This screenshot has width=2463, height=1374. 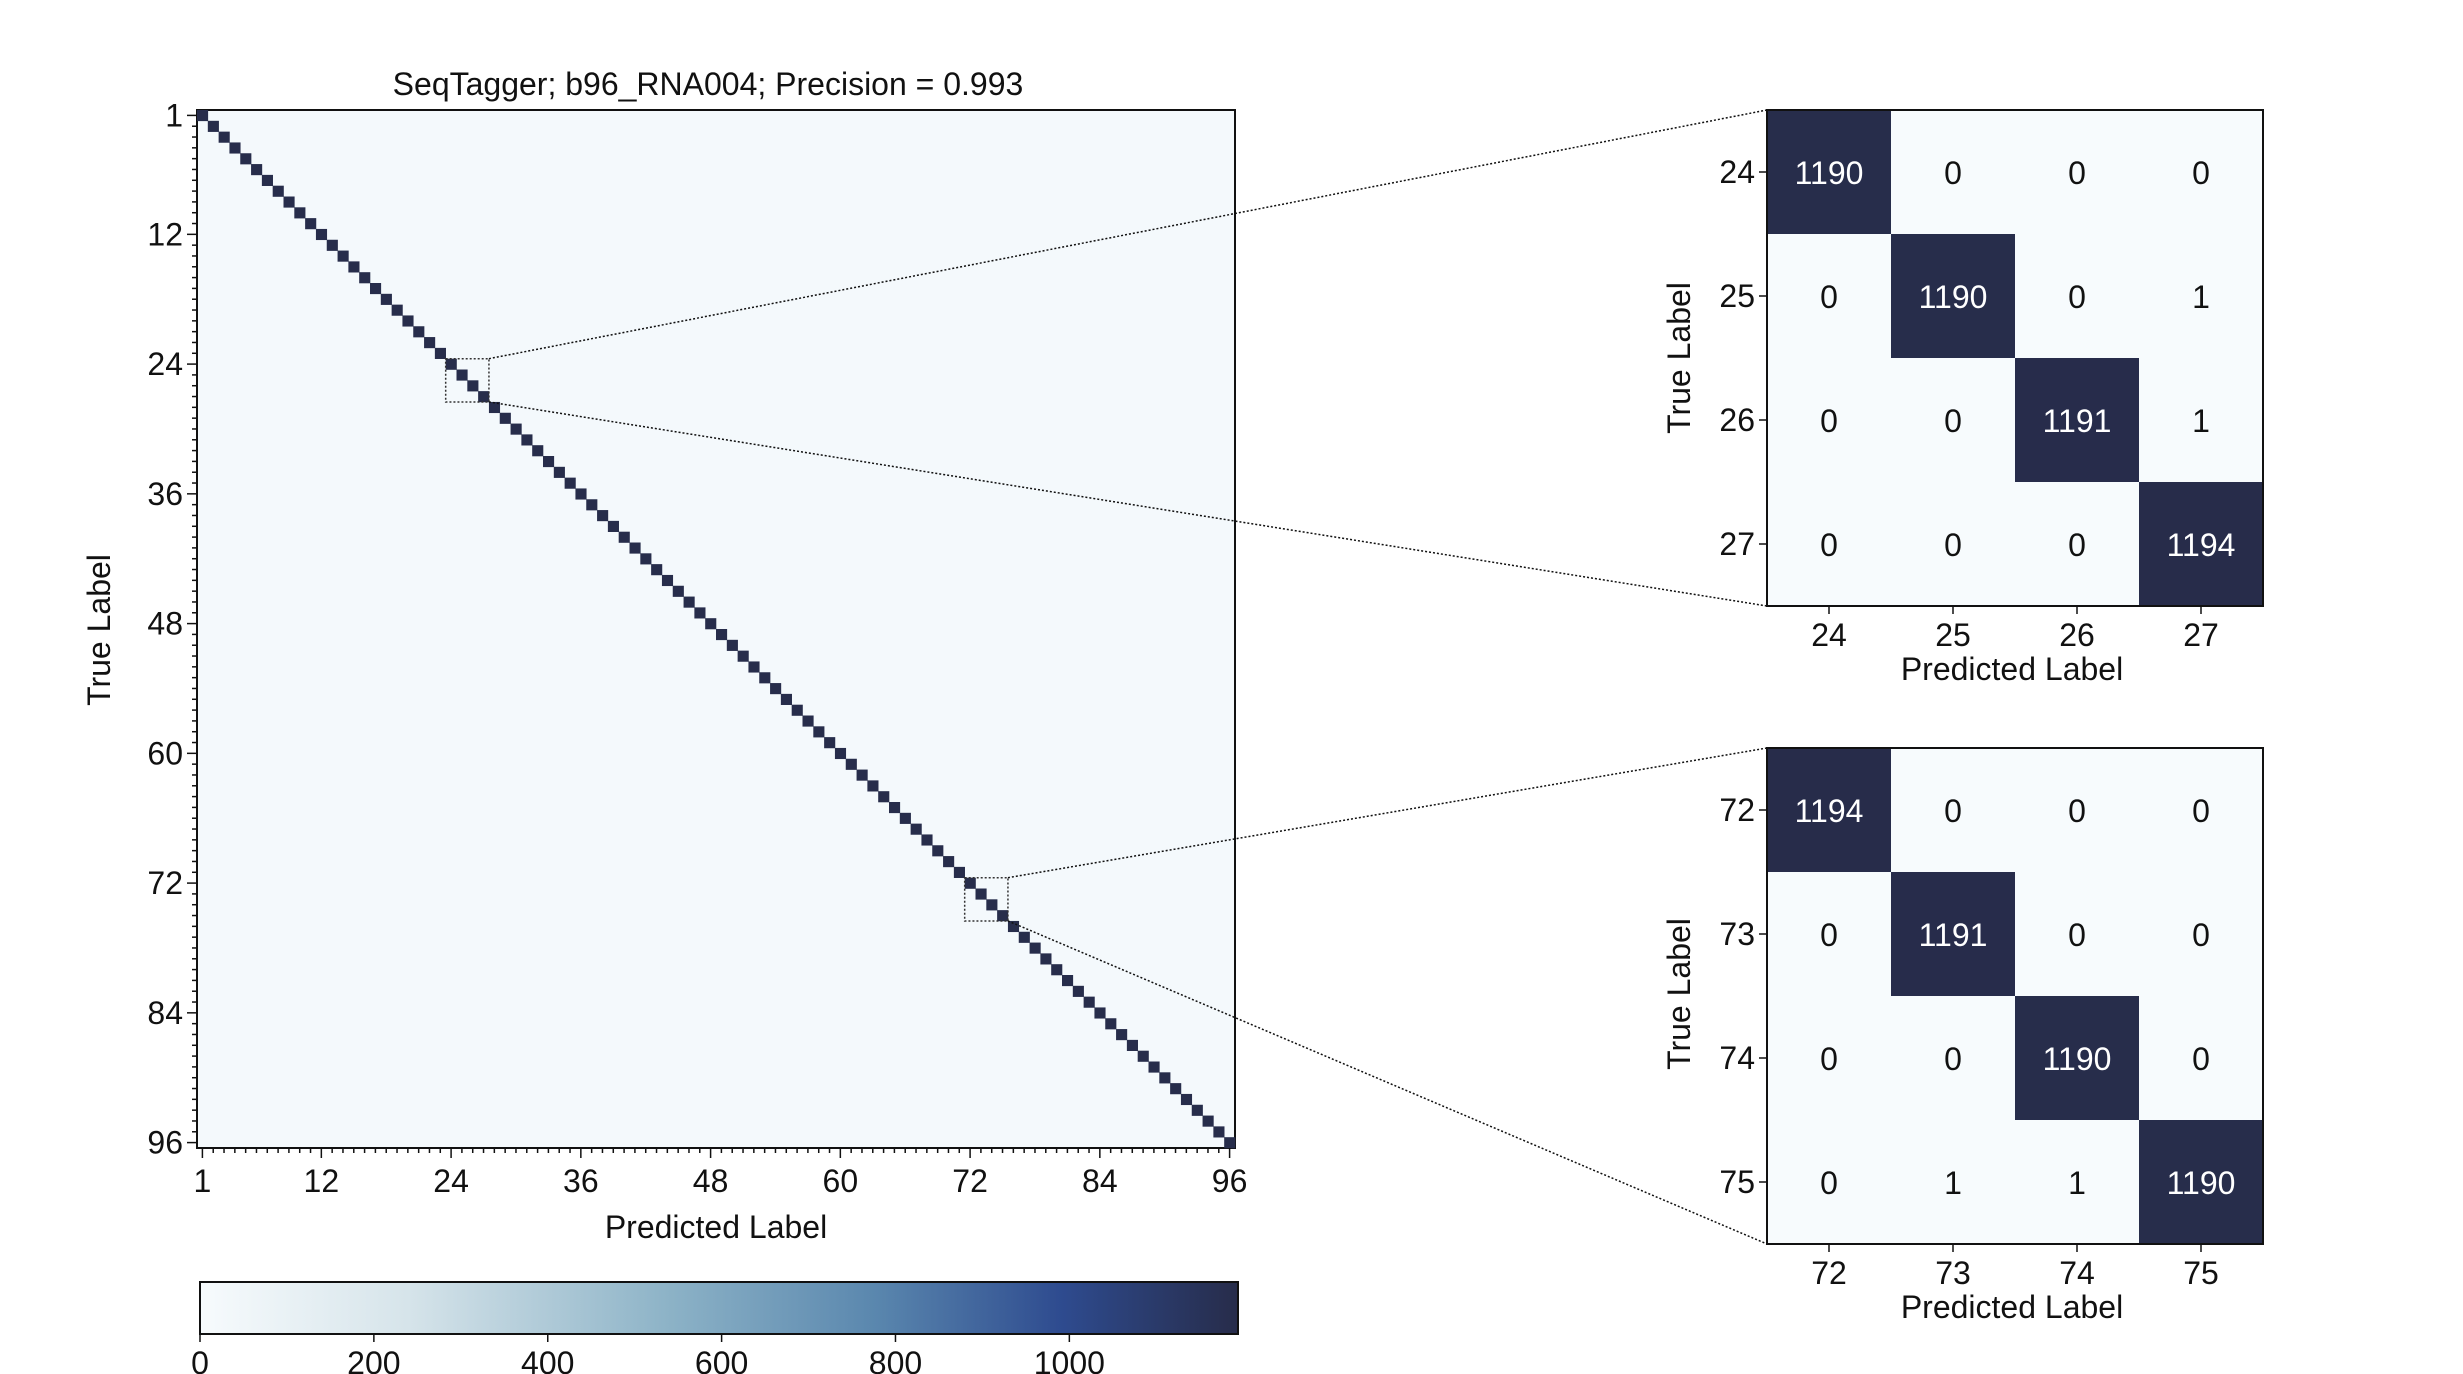 What do you see at coordinates (970, 1181) in the screenshot?
I see `x-tick-label: 72` at bounding box center [970, 1181].